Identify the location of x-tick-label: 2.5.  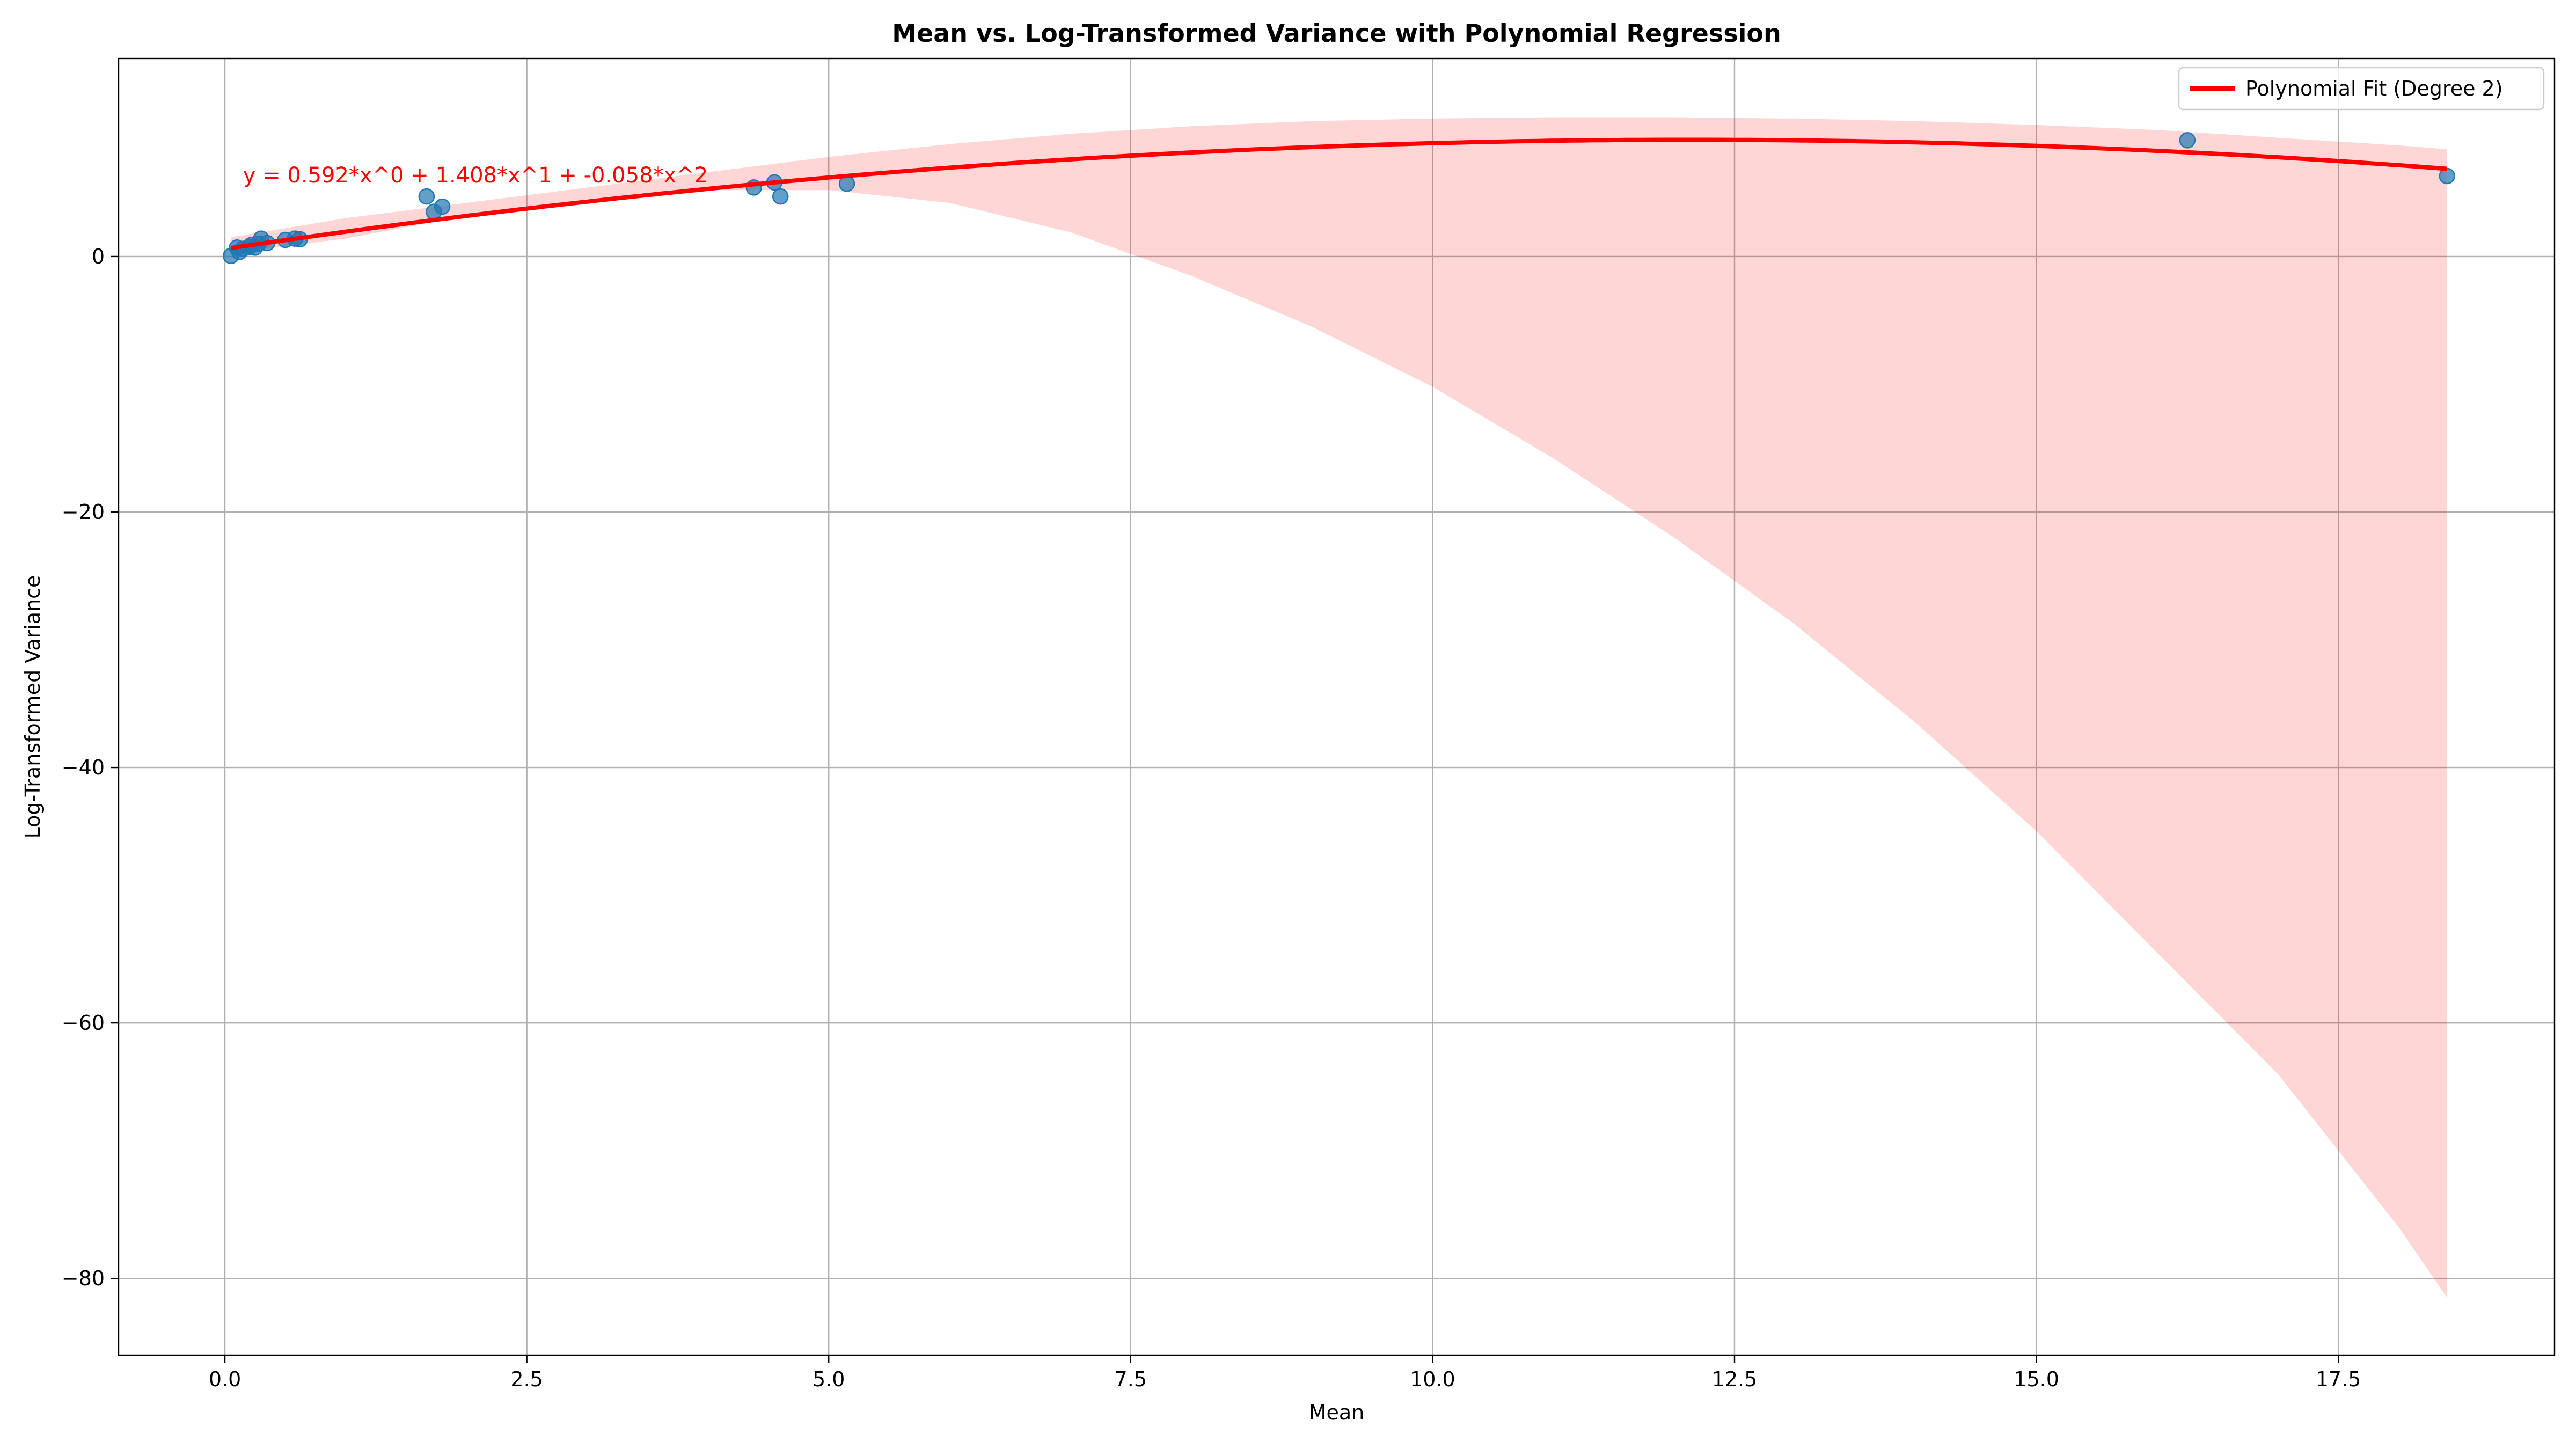
(526, 1379).